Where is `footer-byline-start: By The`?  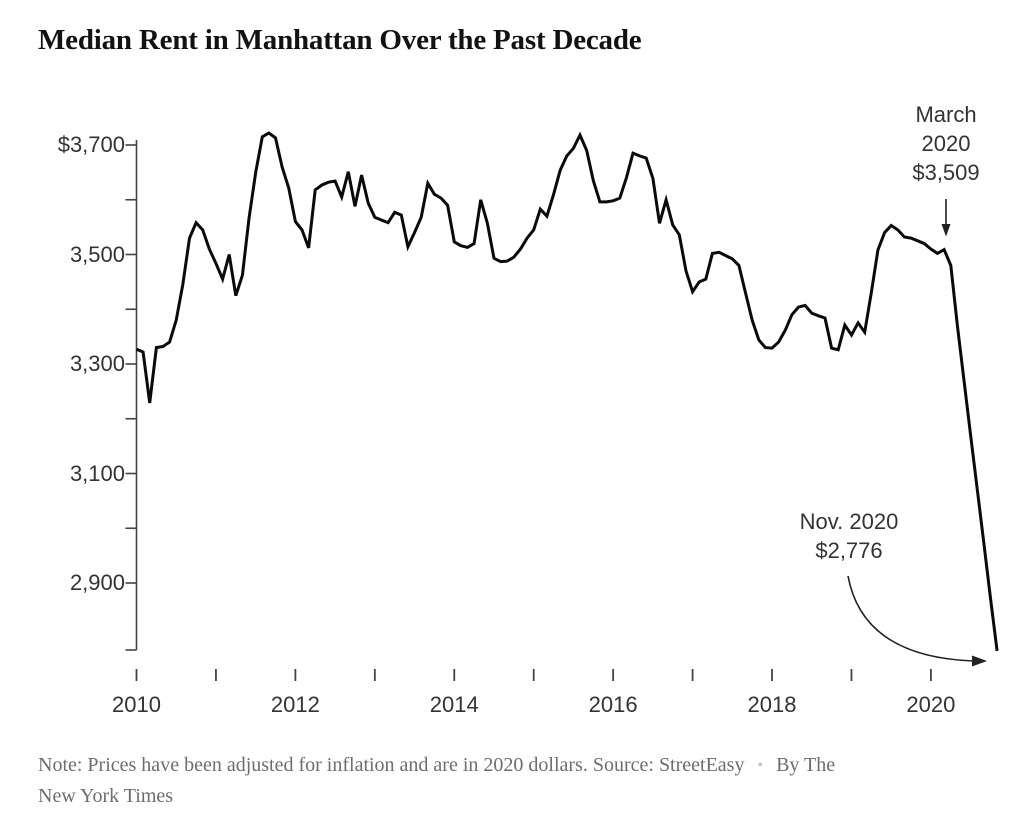 footer-byline-start: By The is located at coordinates (806, 765).